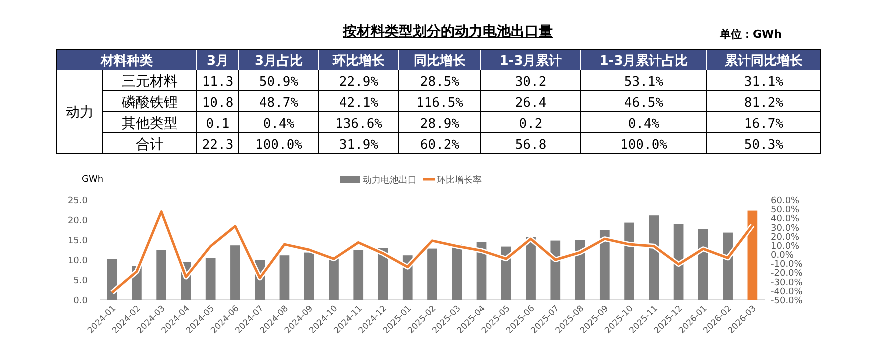 This screenshot has width=894, height=342. Describe the element at coordinates (440, 61) in the screenshot. I see `category-label: 同比增长` at that location.